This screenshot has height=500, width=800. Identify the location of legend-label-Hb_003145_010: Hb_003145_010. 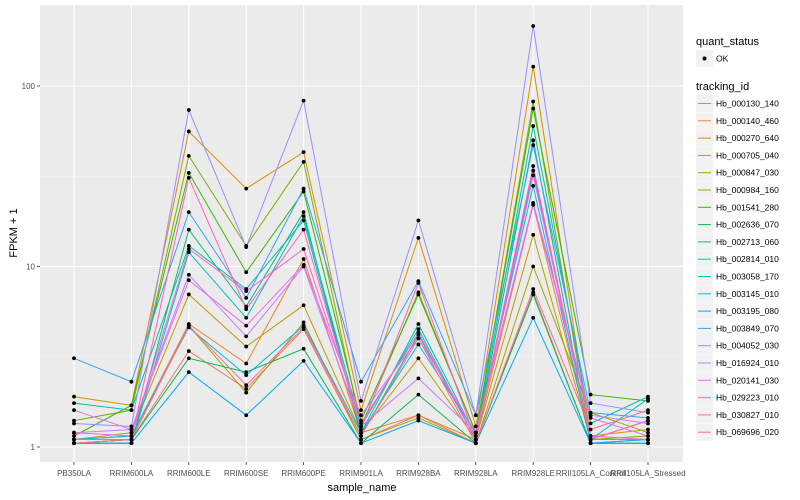
(747, 294).